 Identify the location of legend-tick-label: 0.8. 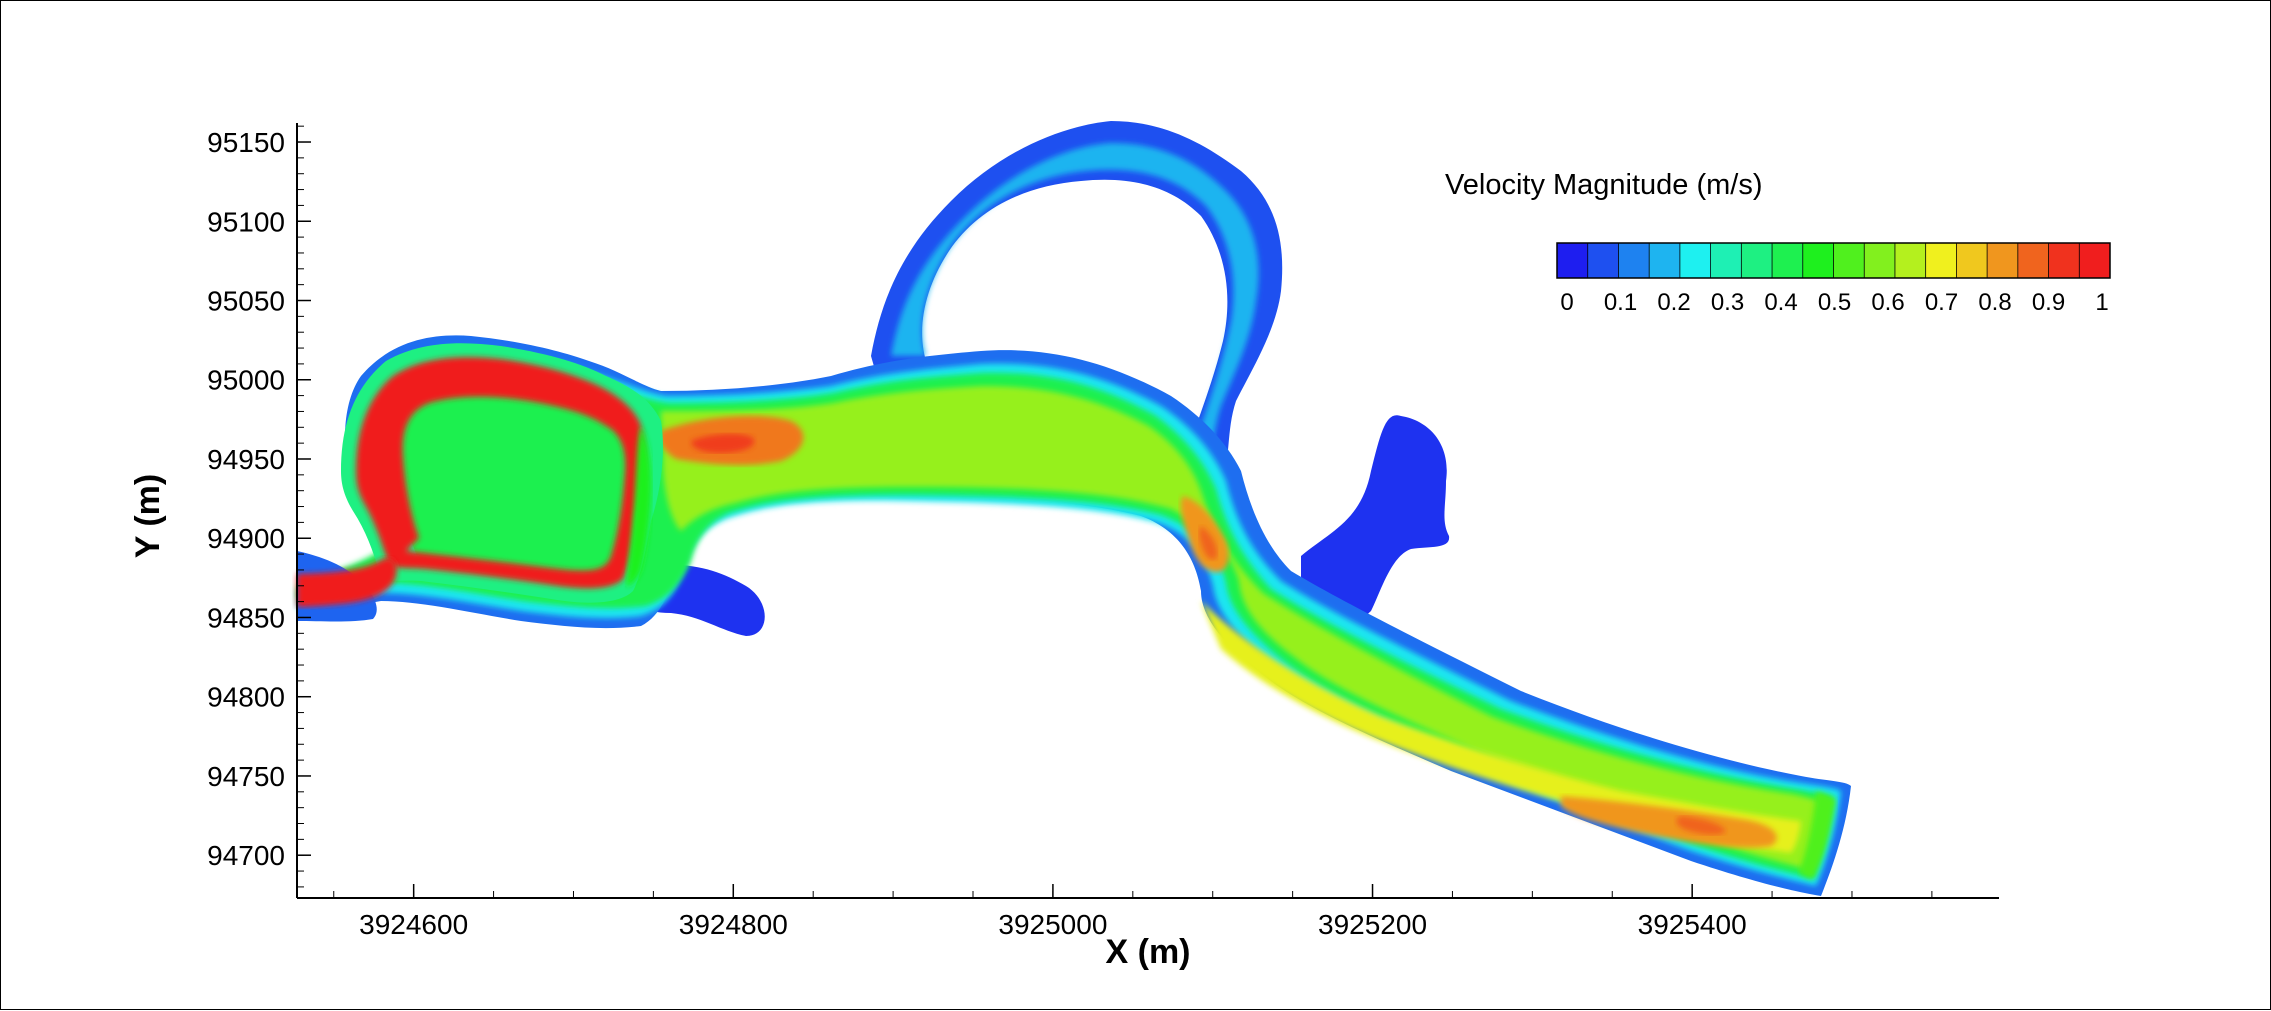
(1994, 302).